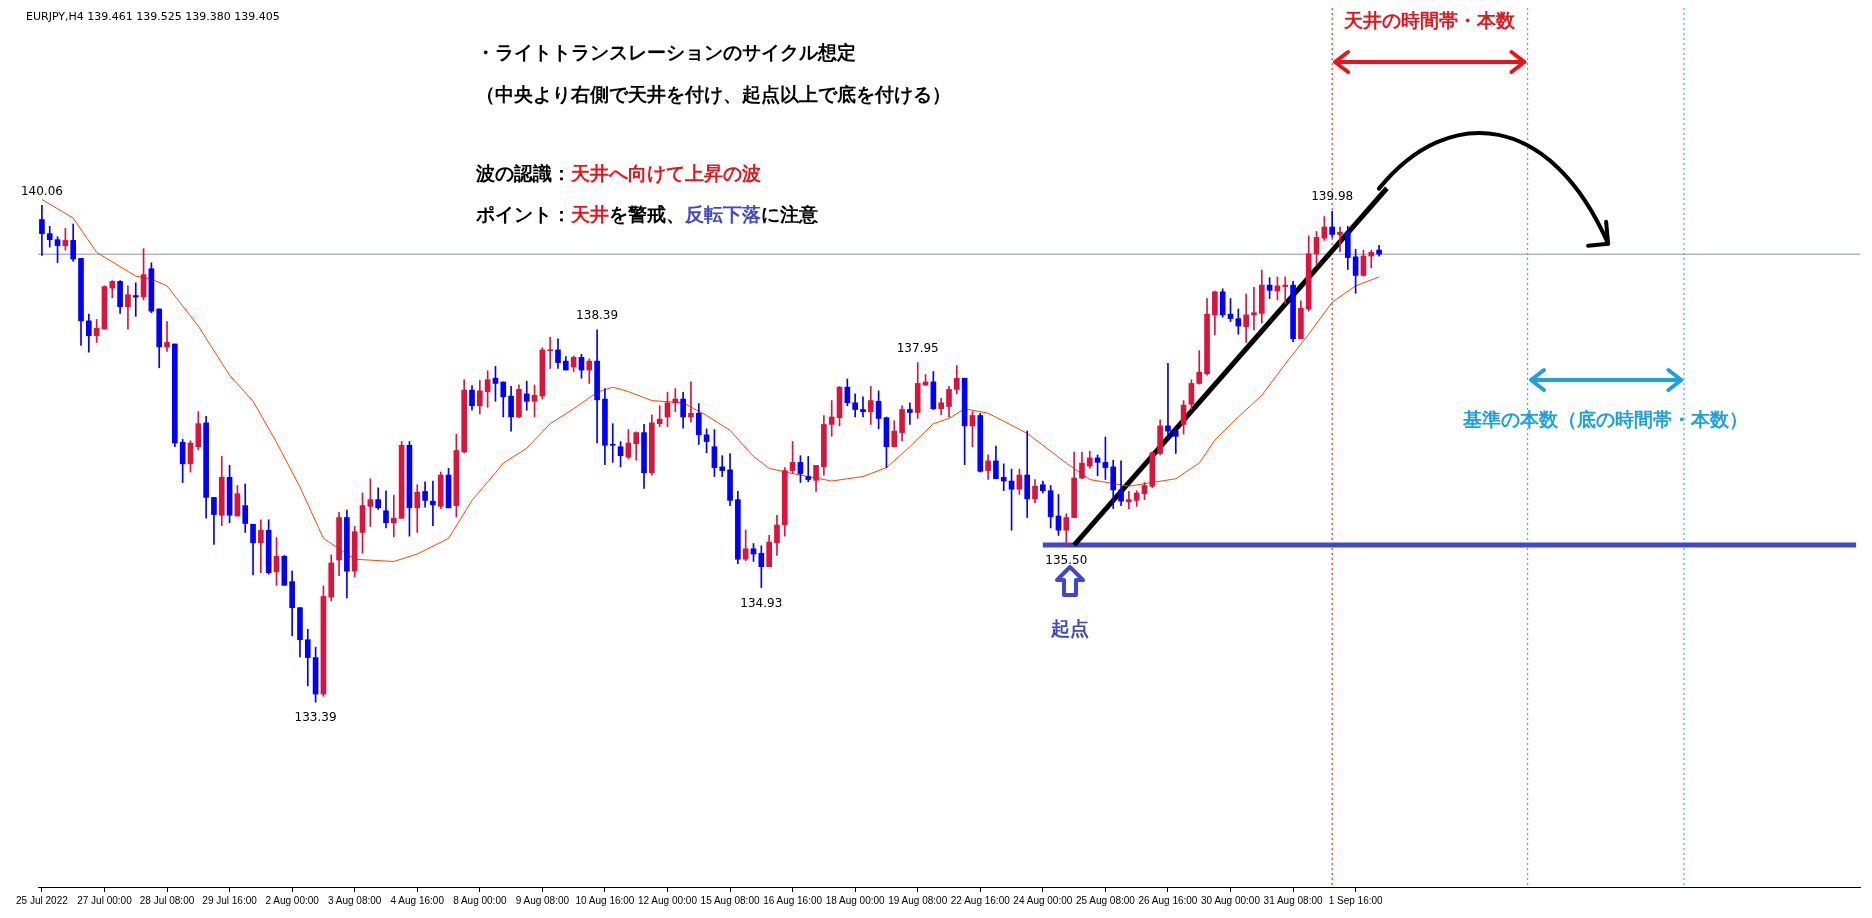 This screenshot has width=1872, height=918. I want to click on x-tick-label: 24 Aug 00:00, so click(1043, 900).